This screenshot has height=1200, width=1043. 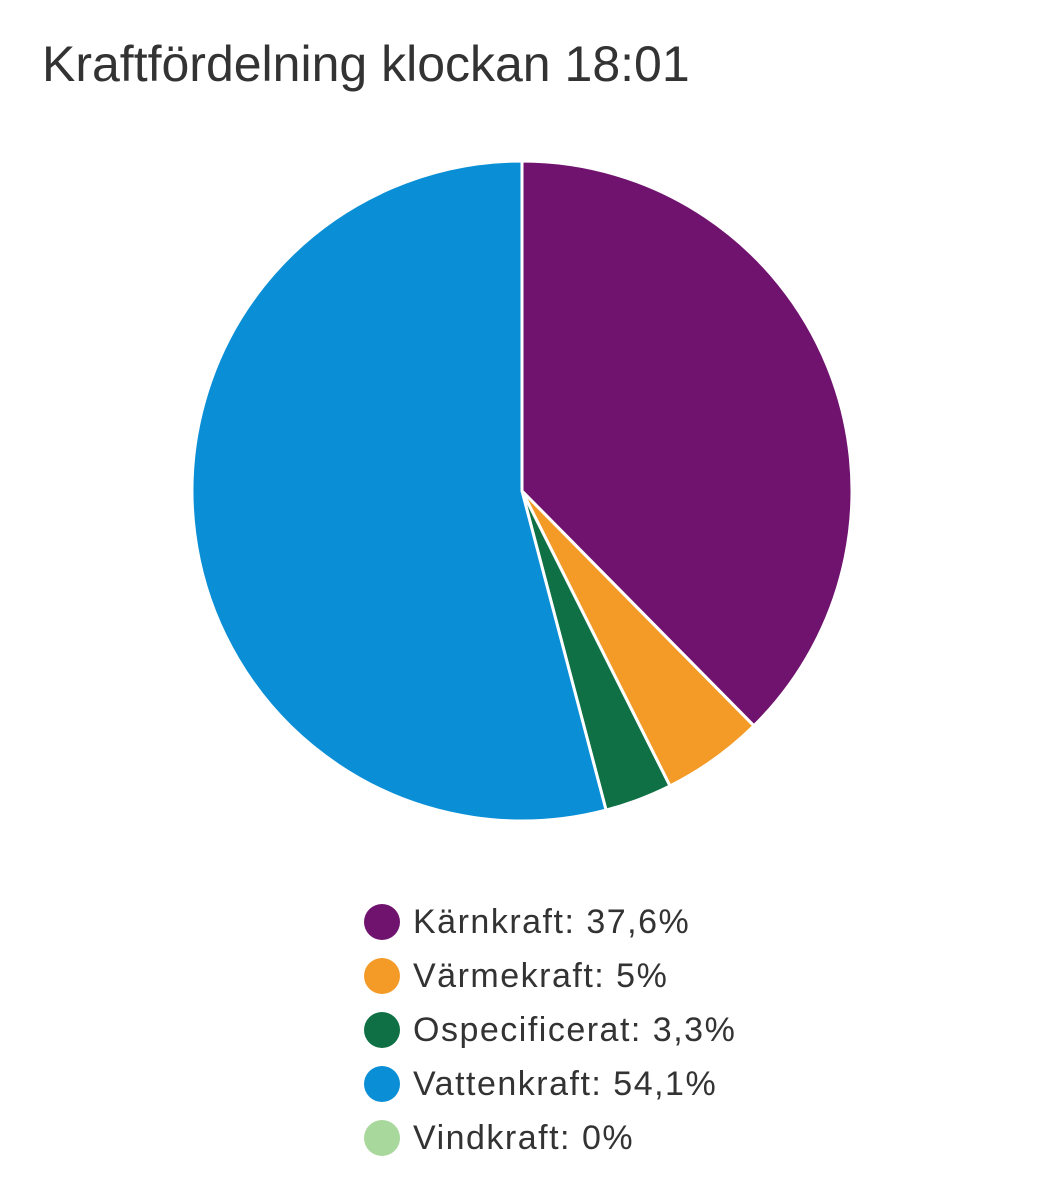 I want to click on legend-label: Vindkraft: 0%, so click(x=523, y=1138).